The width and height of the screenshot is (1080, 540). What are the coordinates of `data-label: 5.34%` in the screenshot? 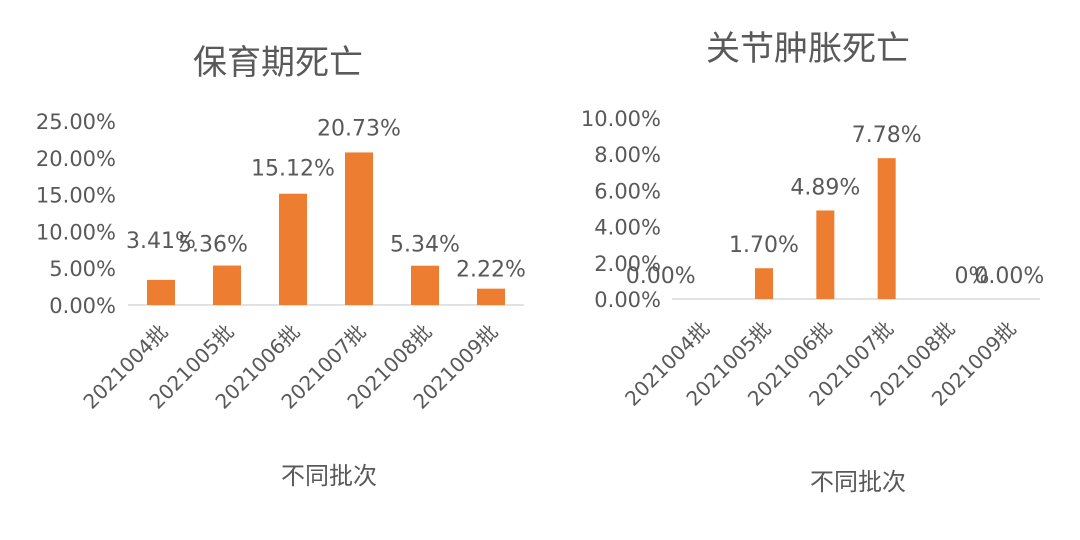 It's located at (425, 245).